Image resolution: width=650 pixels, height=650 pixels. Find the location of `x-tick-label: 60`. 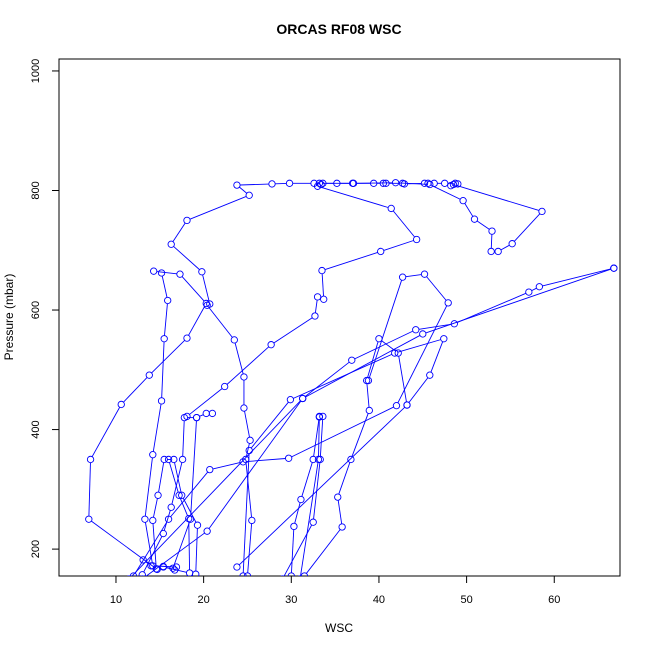

x-tick-label: 60 is located at coordinates (554, 600).